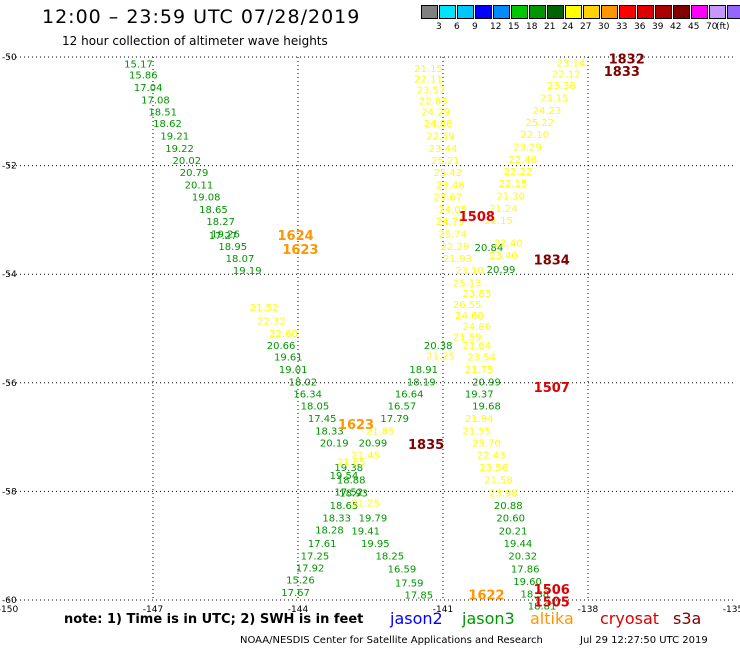 This screenshot has height=650, width=740. Describe the element at coordinates (508, 244) in the screenshot. I see `wave-height-label: 22.40` at that location.